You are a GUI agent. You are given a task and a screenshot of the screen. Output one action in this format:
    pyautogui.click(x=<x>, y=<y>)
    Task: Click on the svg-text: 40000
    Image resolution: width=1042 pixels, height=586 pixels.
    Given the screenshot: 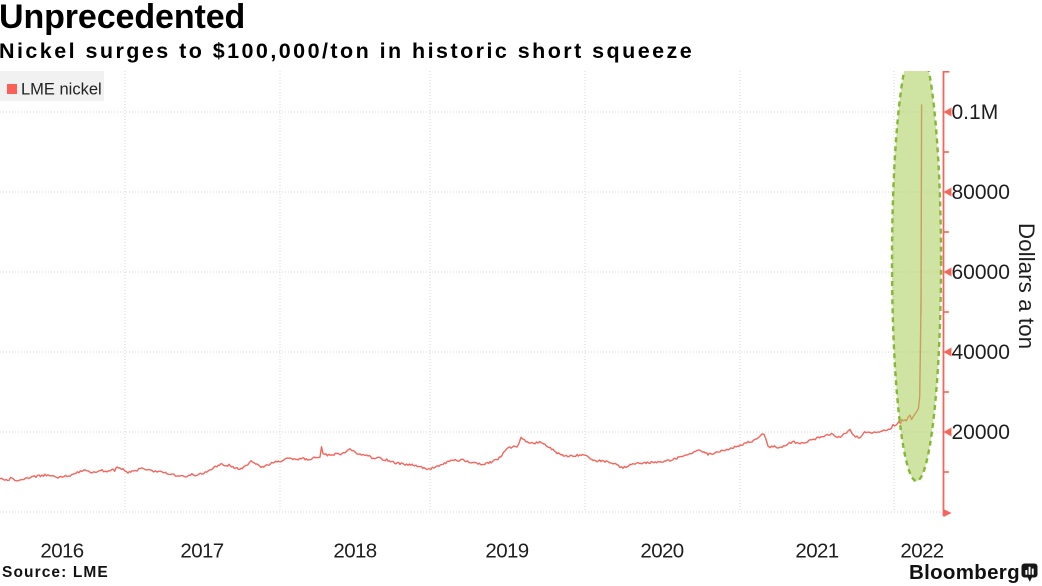 What is the action you would take?
    pyautogui.click(x=981, y=352)
    